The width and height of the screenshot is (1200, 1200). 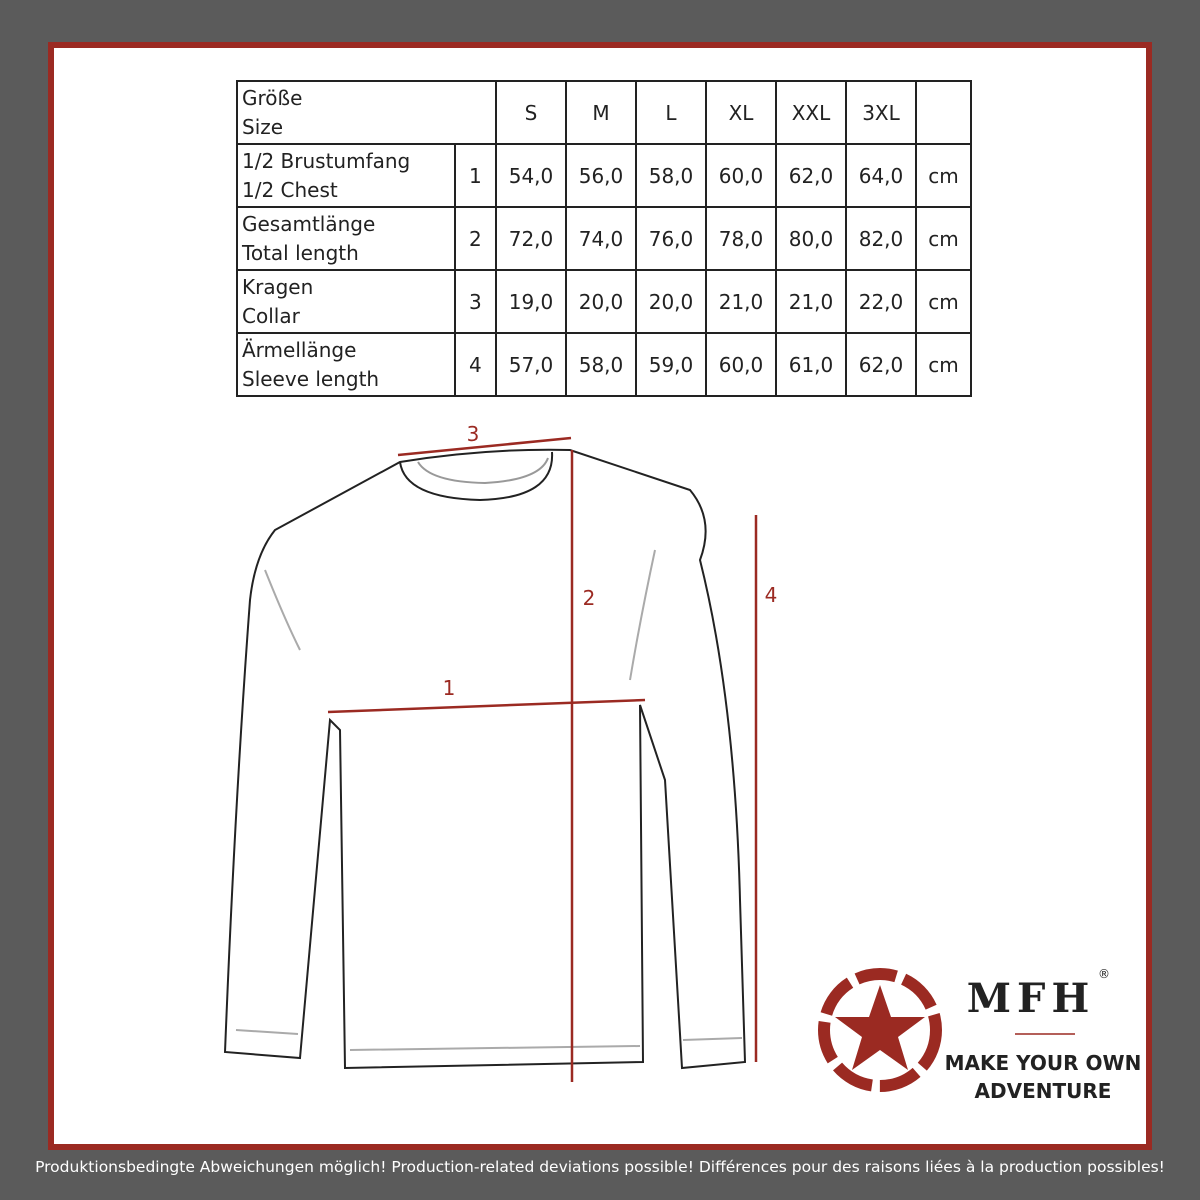 What do you see at coordinates (449, 688) in the screenshot?
I see `measure-label: 1` at bounding box center [449, 688].